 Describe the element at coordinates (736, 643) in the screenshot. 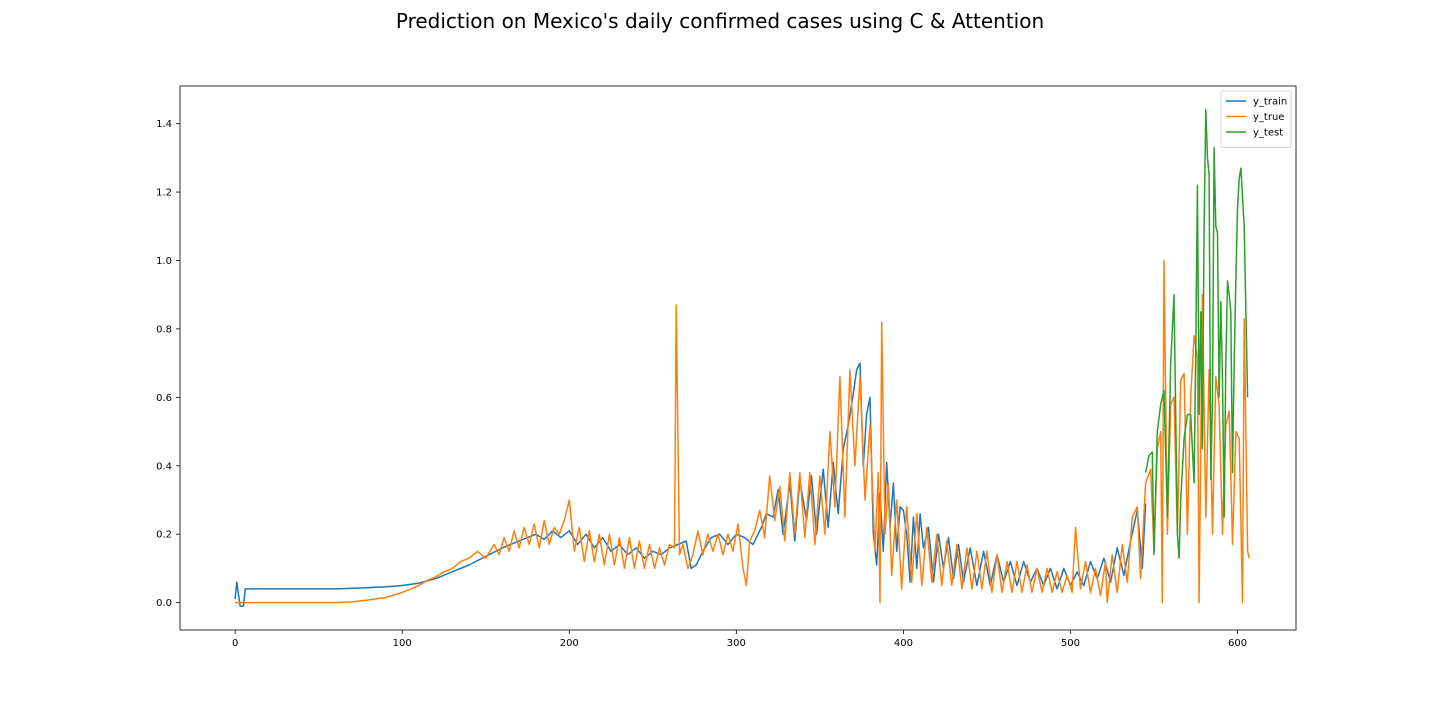

I see `x-tick-label: 300` at that location.